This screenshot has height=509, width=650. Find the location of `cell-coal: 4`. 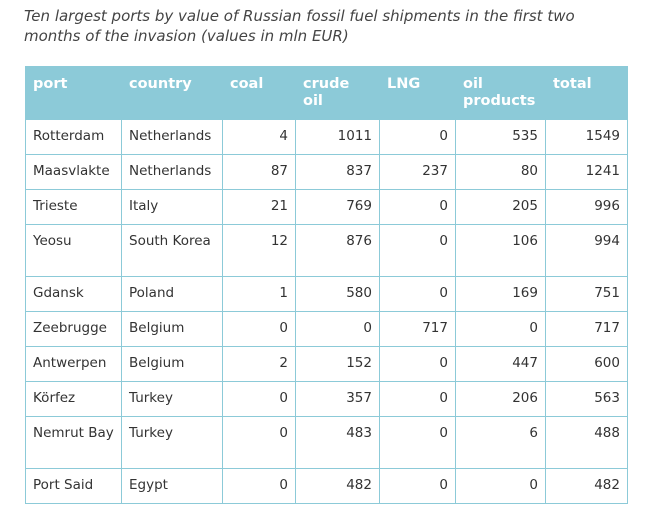

cell-coal: 4 is located at coordinates (259, 137).